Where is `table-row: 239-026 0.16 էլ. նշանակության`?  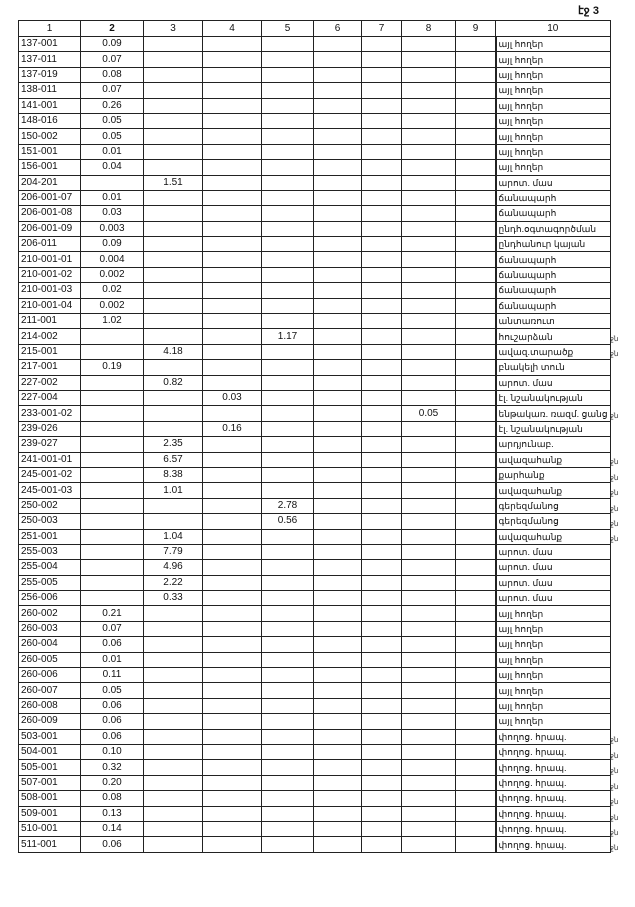
table-row: 239-026 0.16 էլ. նշանակության is located at coordinates (314, 429).